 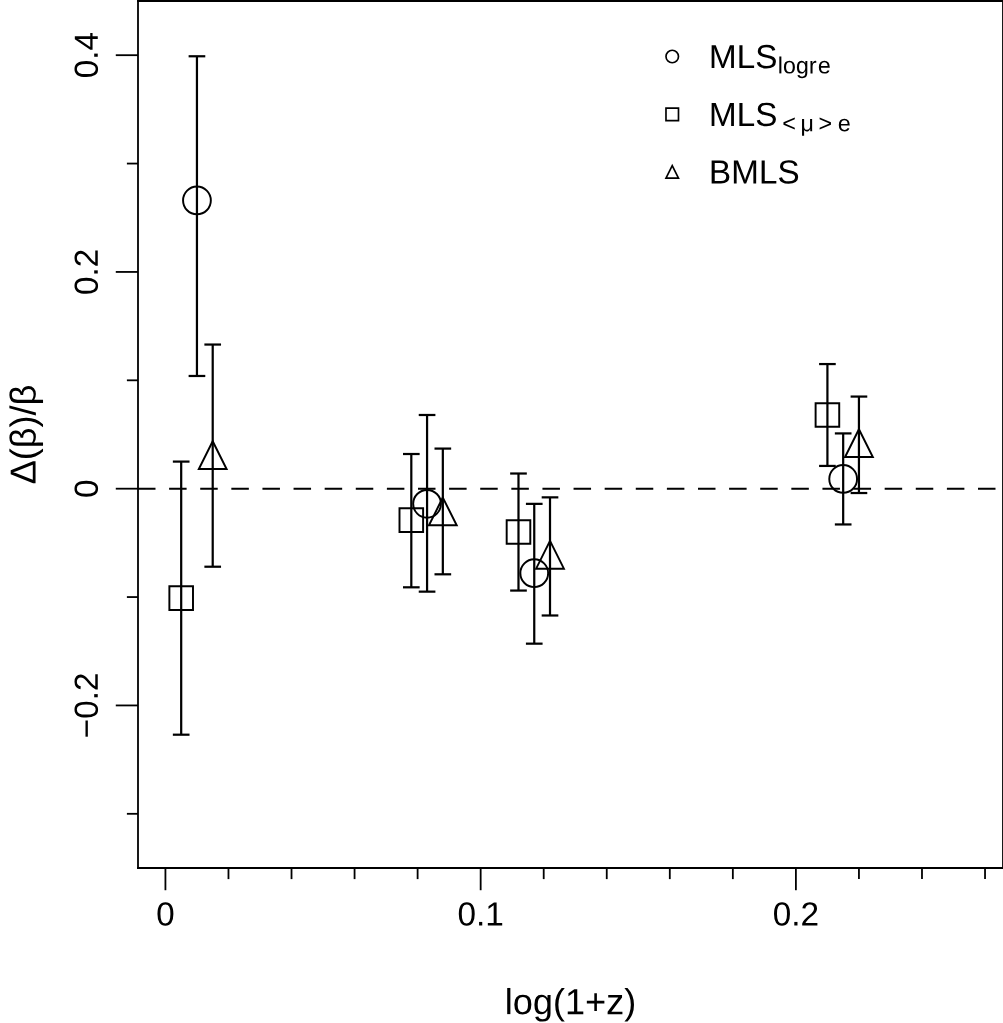 What do you see at coordinates (796, 914) in the screenshot?
I see `x-tick-label: 0.2` at bounding box center [796, 914].